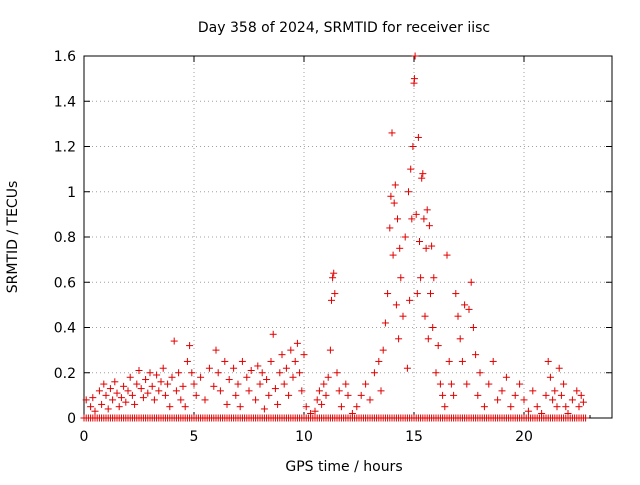 This screenshot has width=640, height=485. Describe the element at coordinates (65, 329) in the screenshot. I see `y-tick-label: 0.4` at that location.